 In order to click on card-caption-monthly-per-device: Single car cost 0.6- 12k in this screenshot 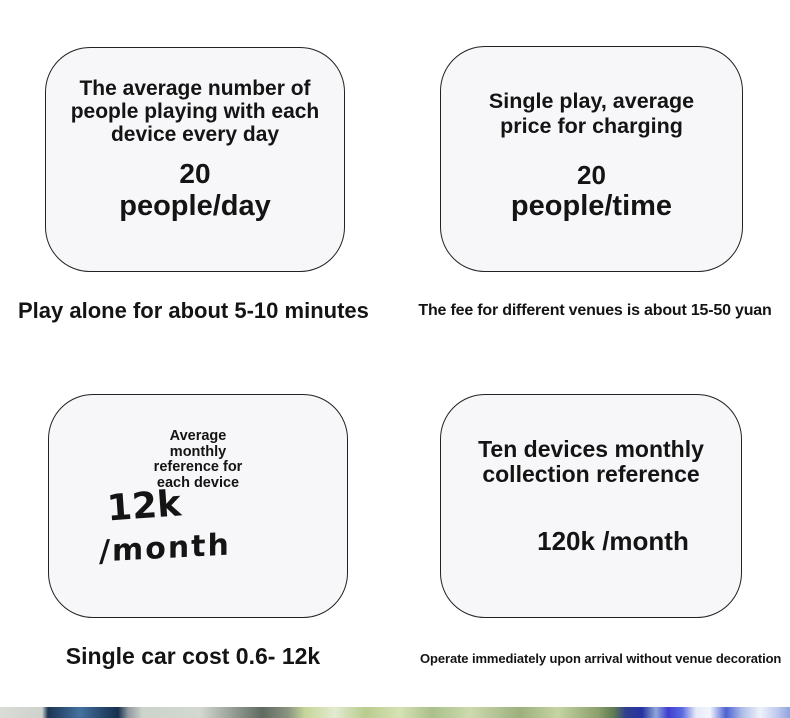, I will do `click(193, 656)`.